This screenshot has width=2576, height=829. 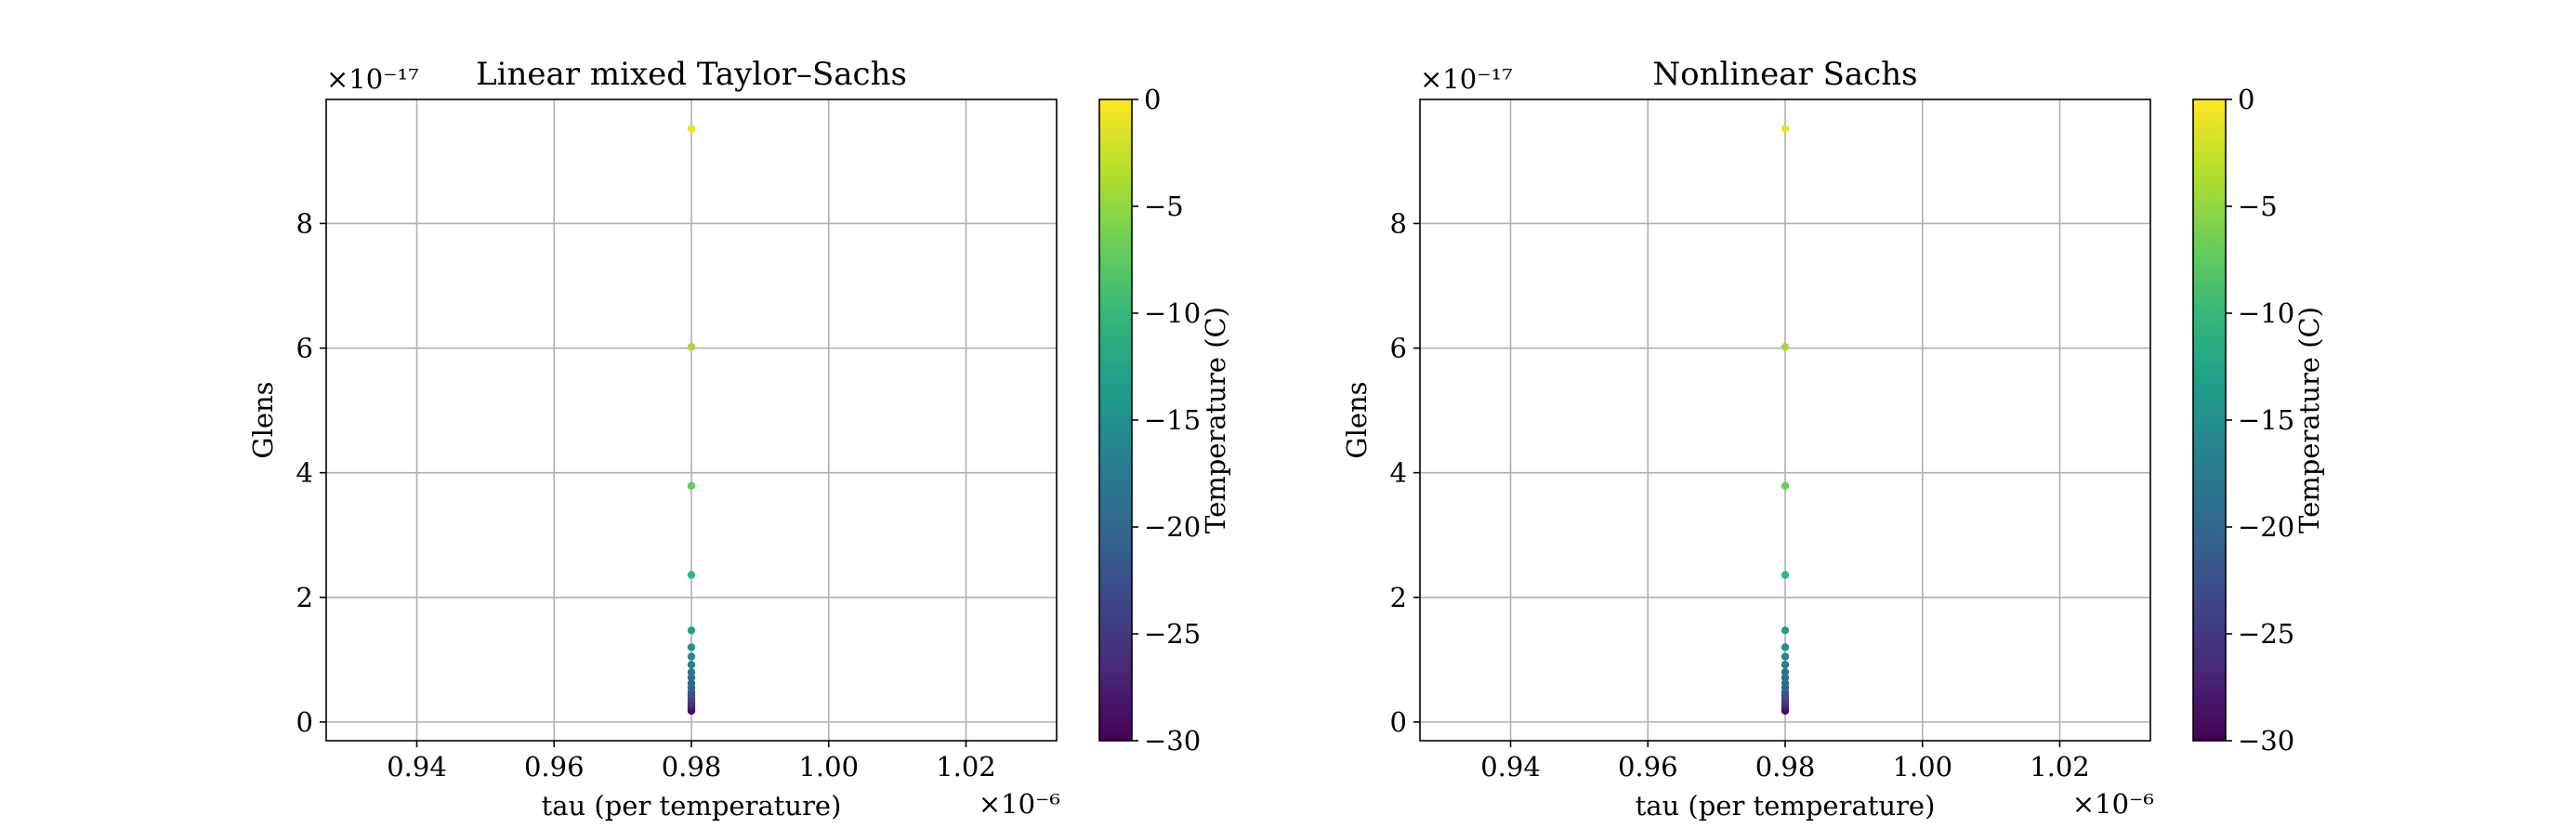 What do you see at coordinates (1784, 74) in the screenshot?
I see `chart-title: Nonlinear Sachs` at bounding box center [1784, 74].